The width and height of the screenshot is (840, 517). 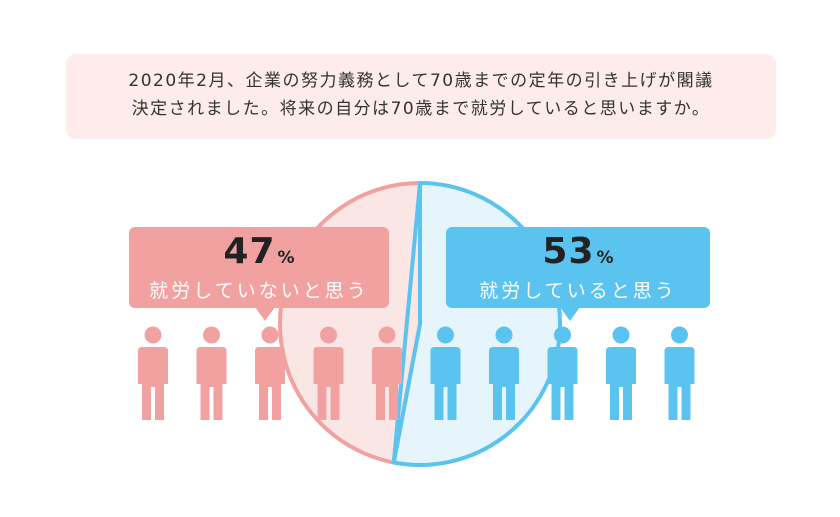 I want to click on pie-split-line, so click(x=406, y=322).